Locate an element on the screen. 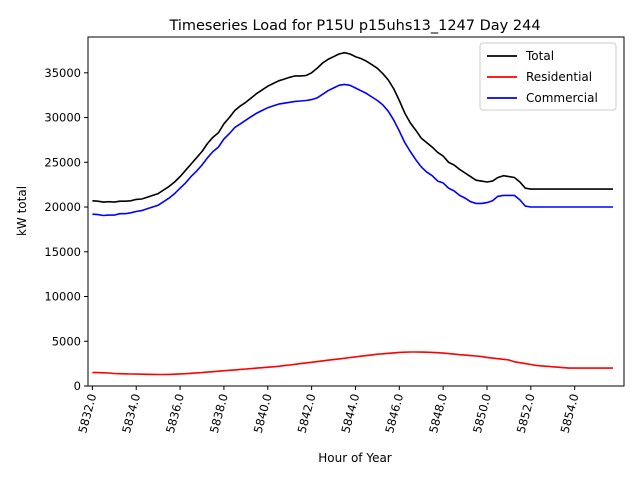 The height and width of the screenshot is (480, 640). x-axis-label: Hour of Year is located at coordinates (355, 458).